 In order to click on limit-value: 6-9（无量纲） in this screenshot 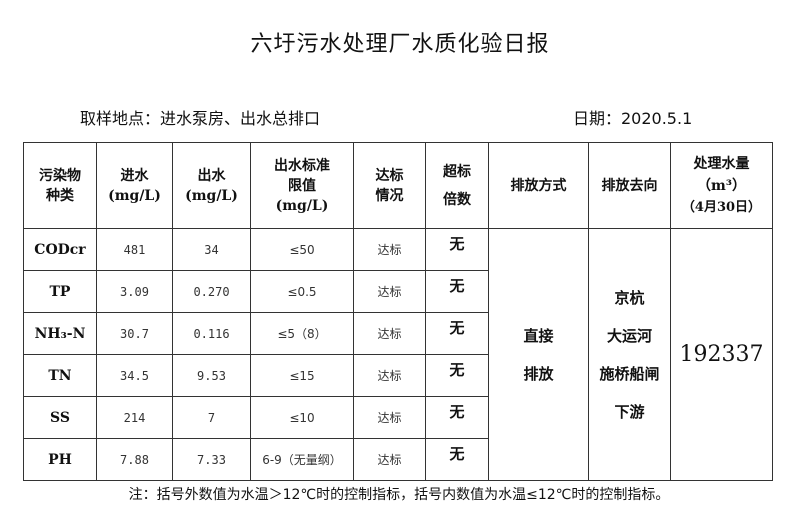, I will do `click(302, 459)`.